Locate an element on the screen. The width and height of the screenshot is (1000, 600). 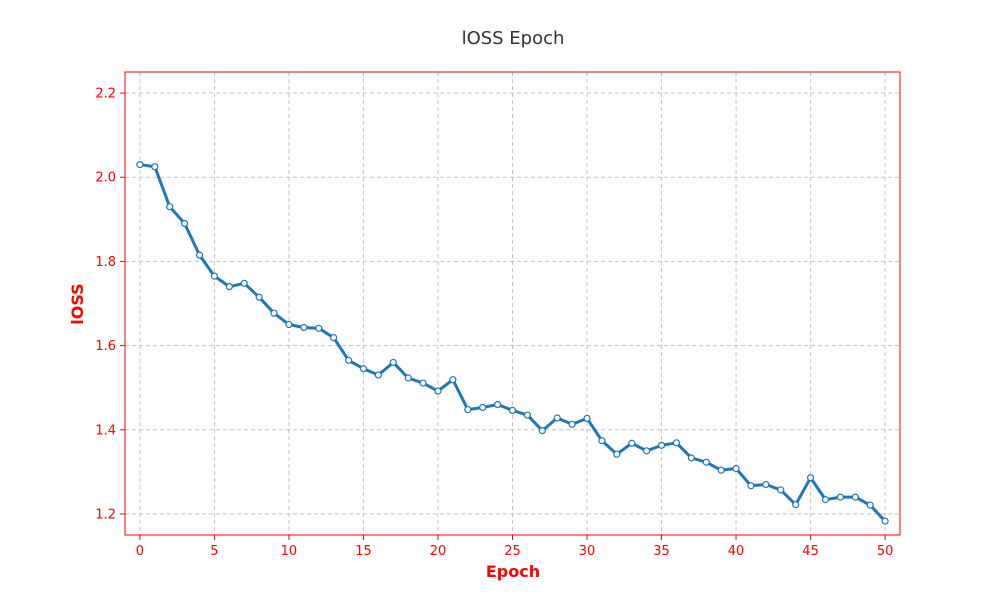
x-tick-label: 20 is located at coordinates (438, 551).